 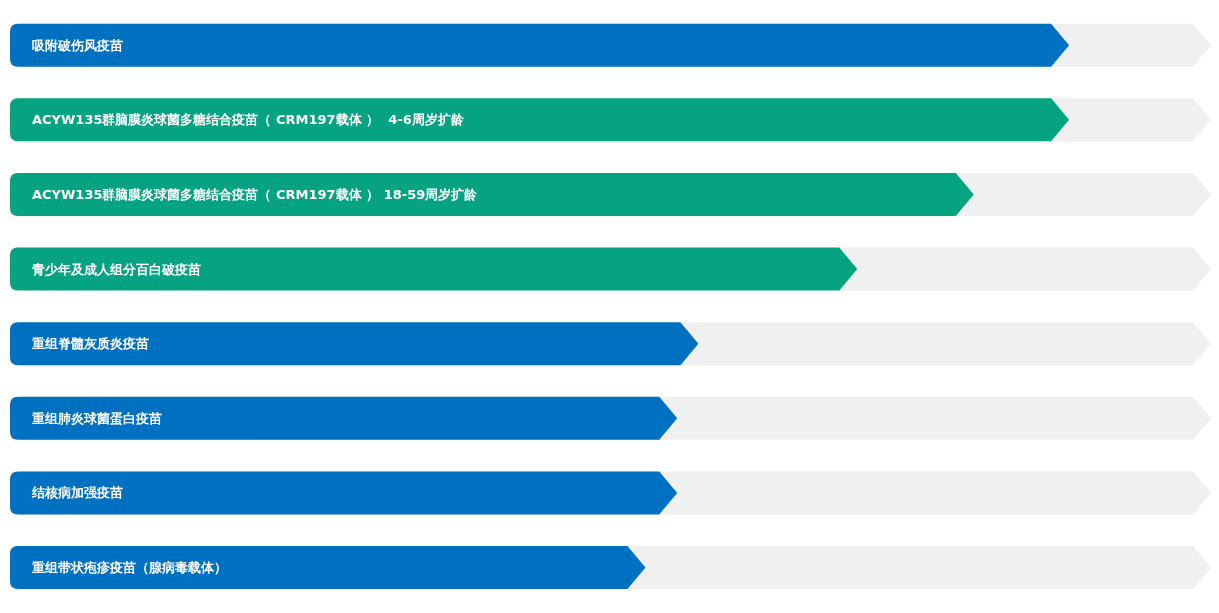 I want to click on y-tick-label: ACYW135群脑膜炎球菌多糖结合疫苗（ CRM197载体 ） 18-59周岁扩龄, so click(x=255, y=194).